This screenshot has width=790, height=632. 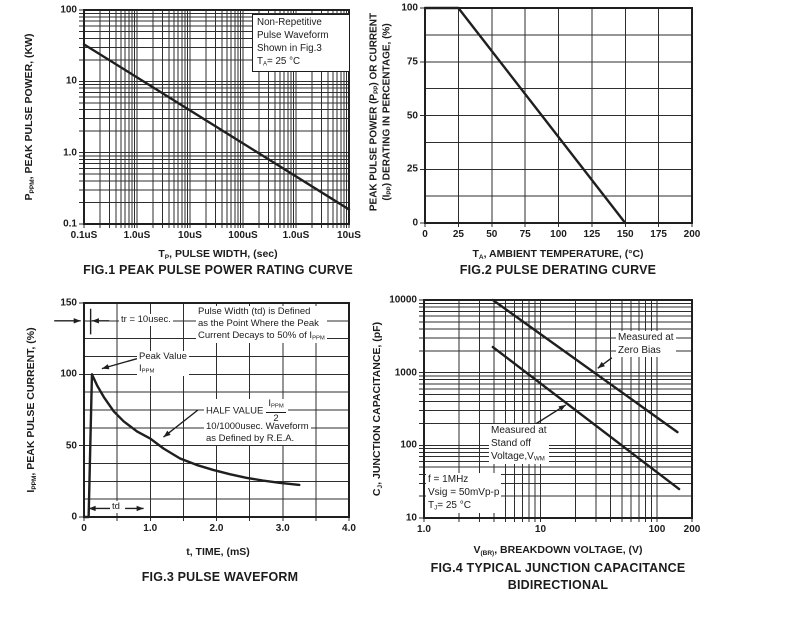 What do you see at coordinates (412, 169) in the screenshot?
I see `fig2-y-tick-label: 25` at bounding box center [412, 169].